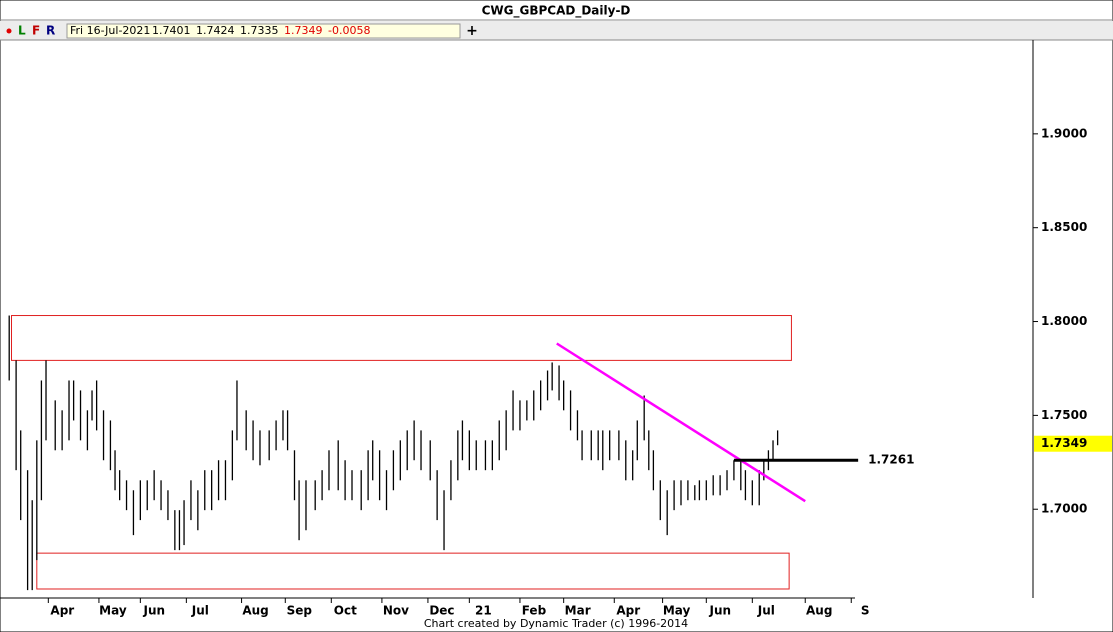 The width and height of the screenshot is (1113, 632). Describe the element at coordinates (36, 31) in the screenshot. I see `indicator: F` at that location.